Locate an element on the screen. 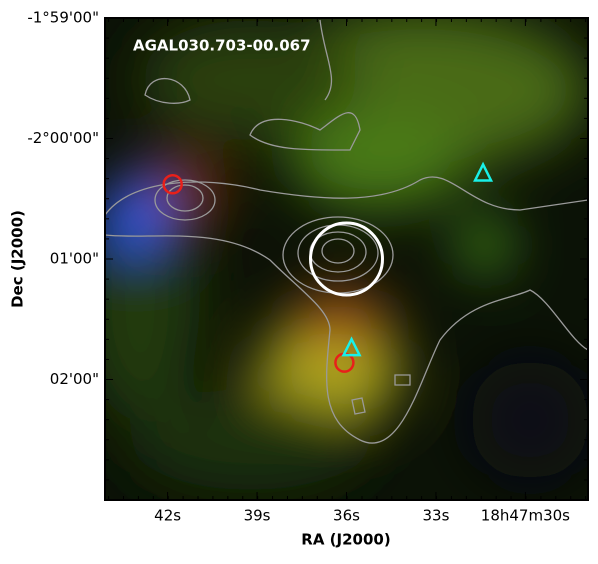 Image resolution: width=598 pixels, height=564 pixels. red-circle is located at coordinates (172, 184).